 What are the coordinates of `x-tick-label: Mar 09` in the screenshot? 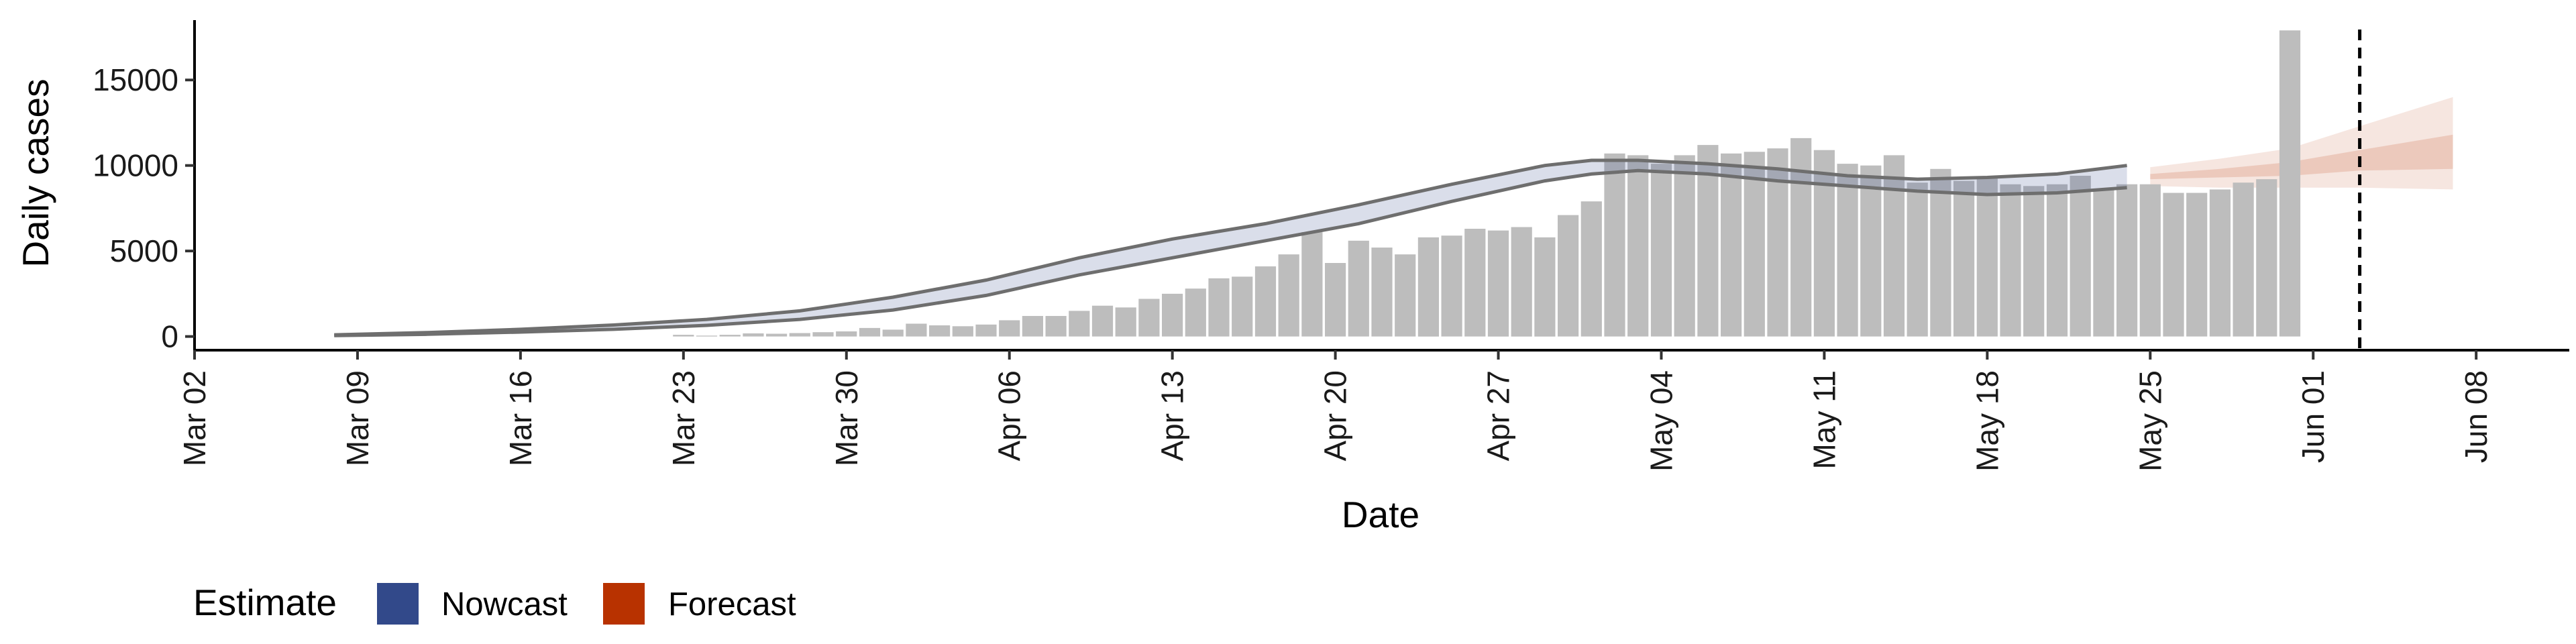 It's located at (357, 418).